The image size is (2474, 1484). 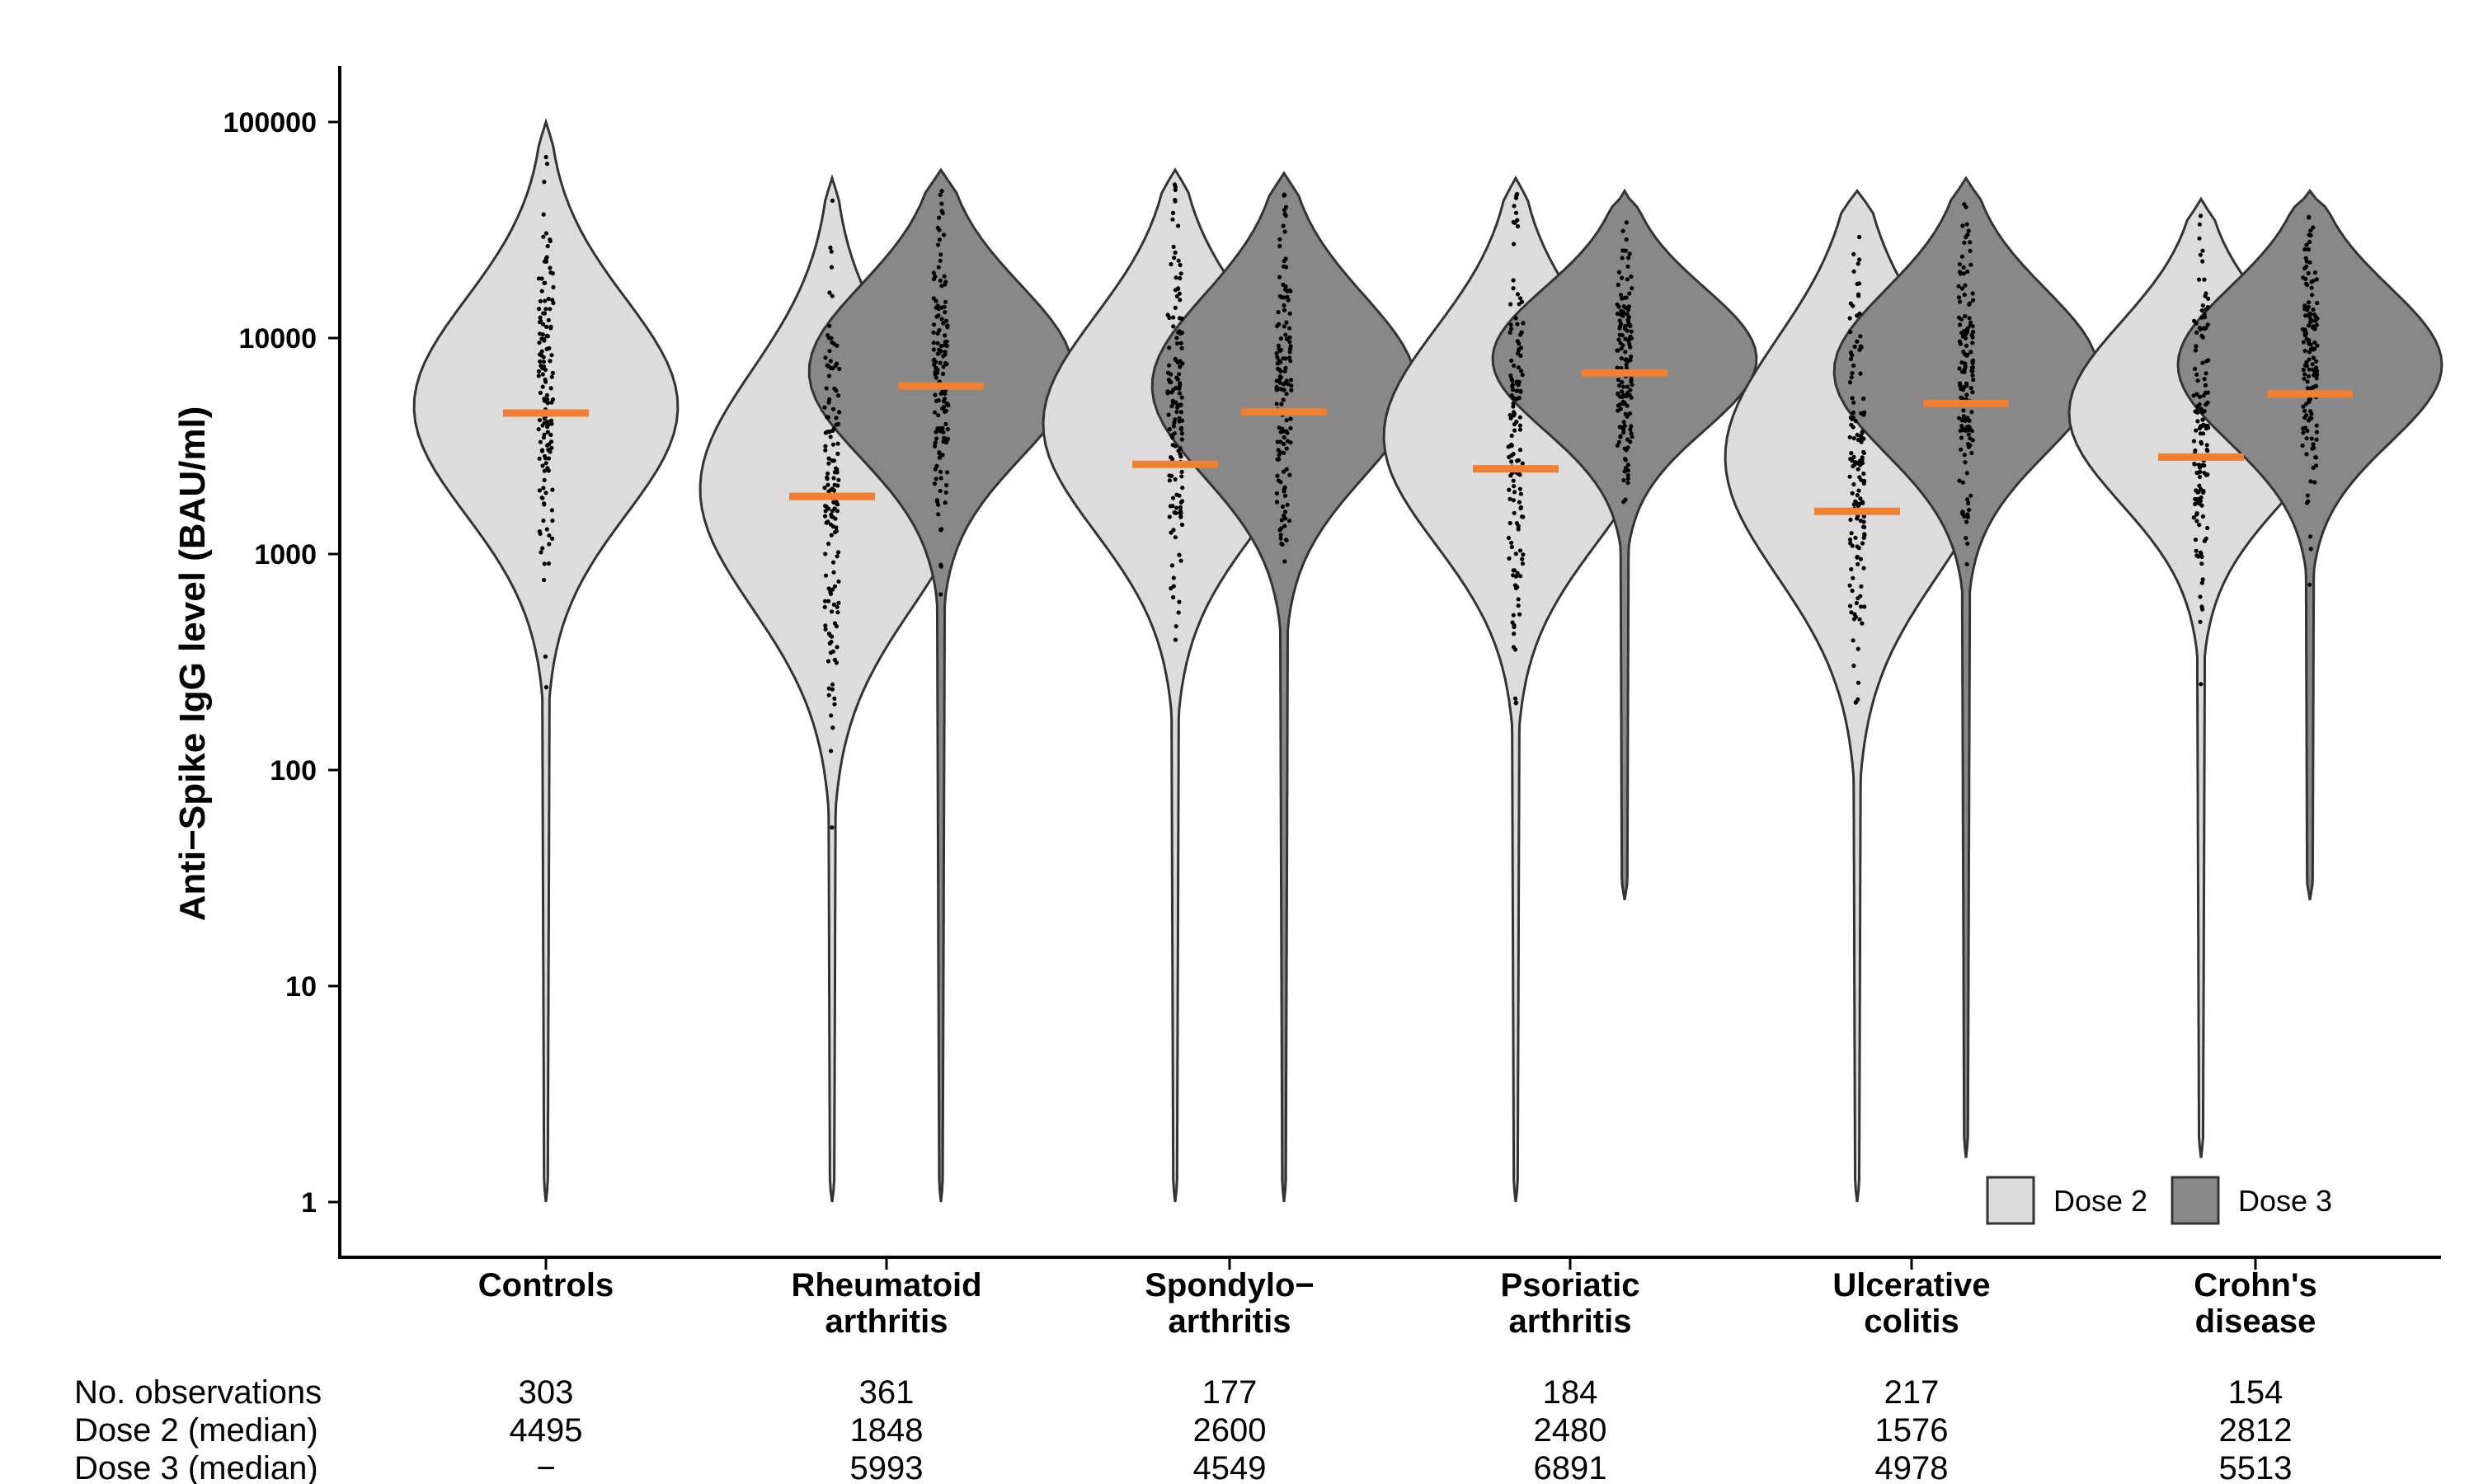 What do you see at coordinates (1624, 544) in the screenshot?
I see `violin-dose3` at bounding box center [1624, 544].